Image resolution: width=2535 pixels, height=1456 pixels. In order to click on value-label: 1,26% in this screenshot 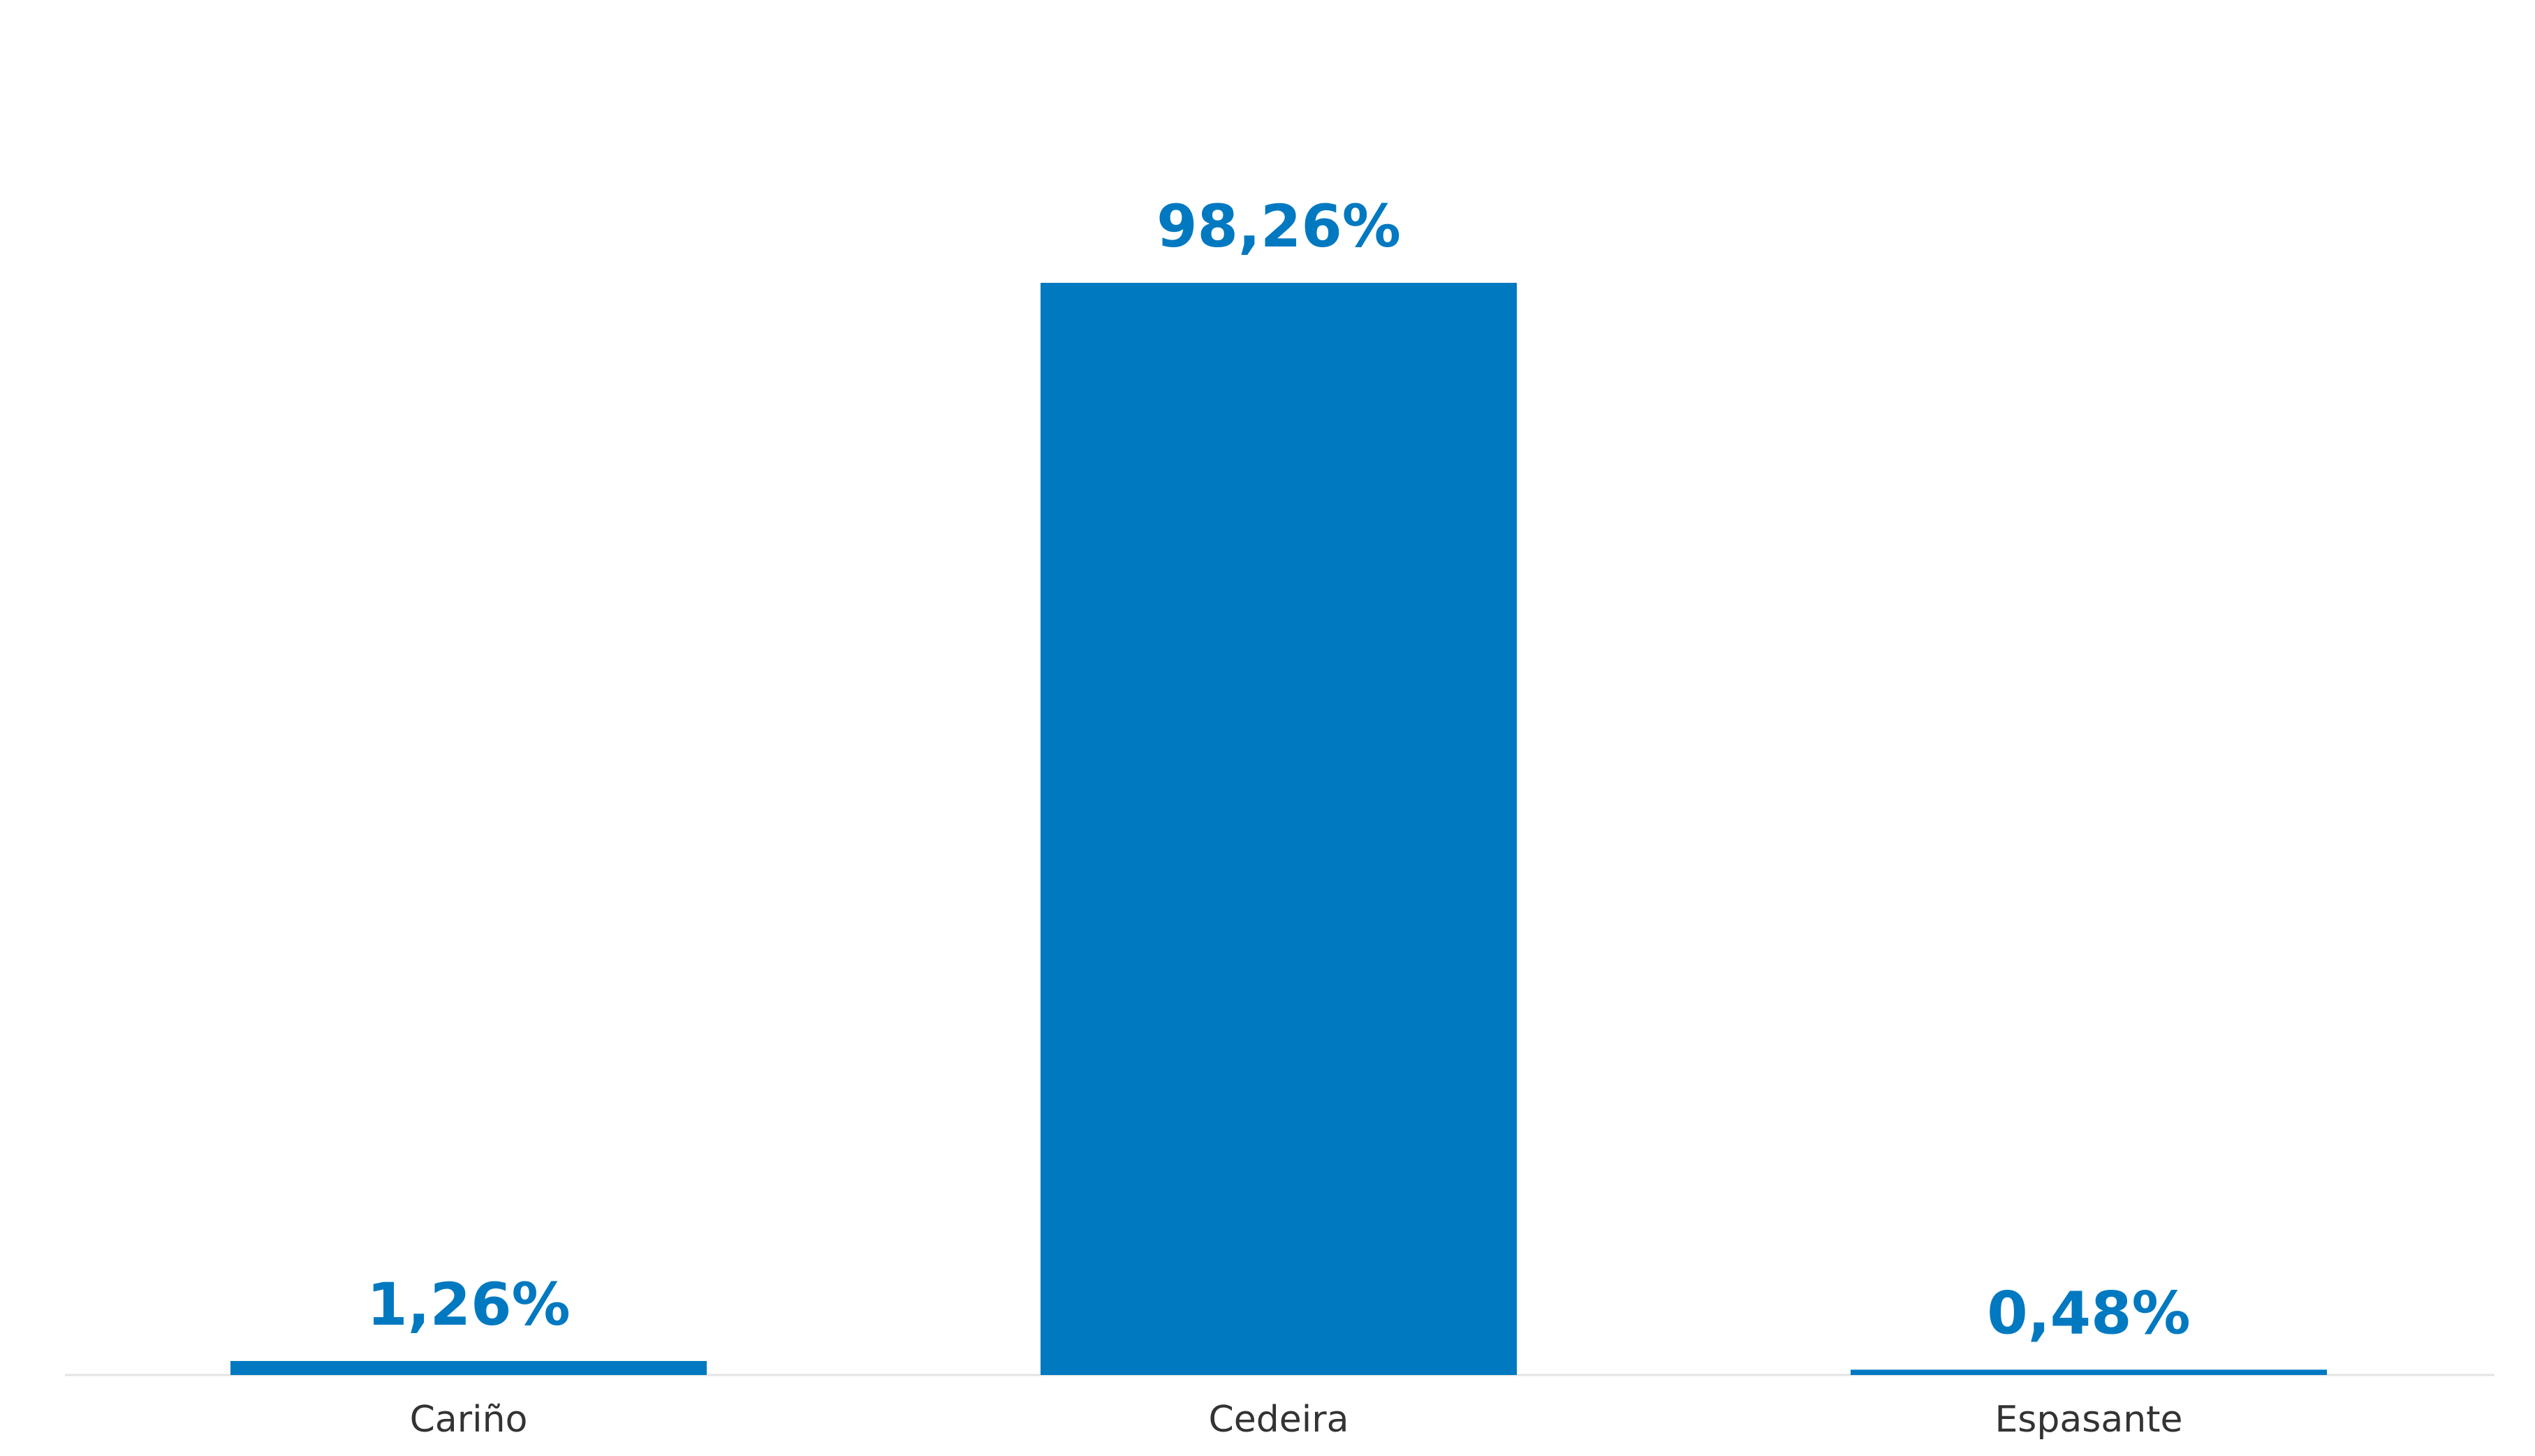, I will do `click(468, 1304)`.